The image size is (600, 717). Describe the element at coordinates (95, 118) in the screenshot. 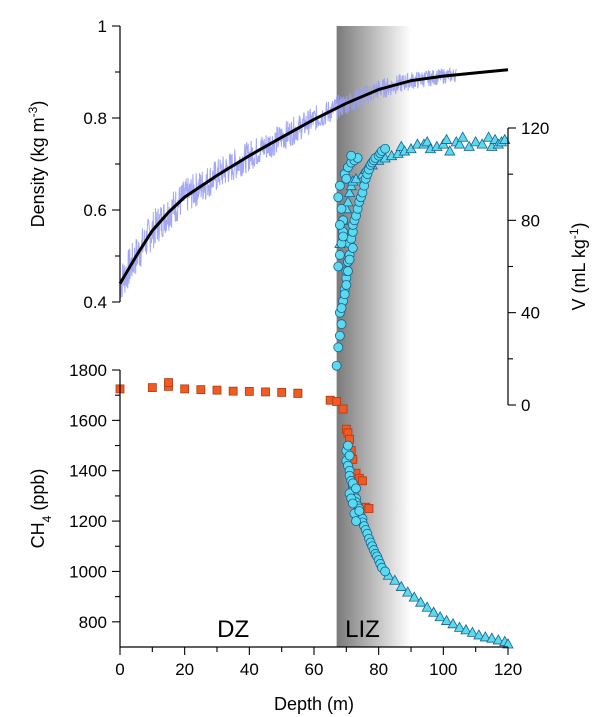

I see `density-tick-label: 0.8` at that location.